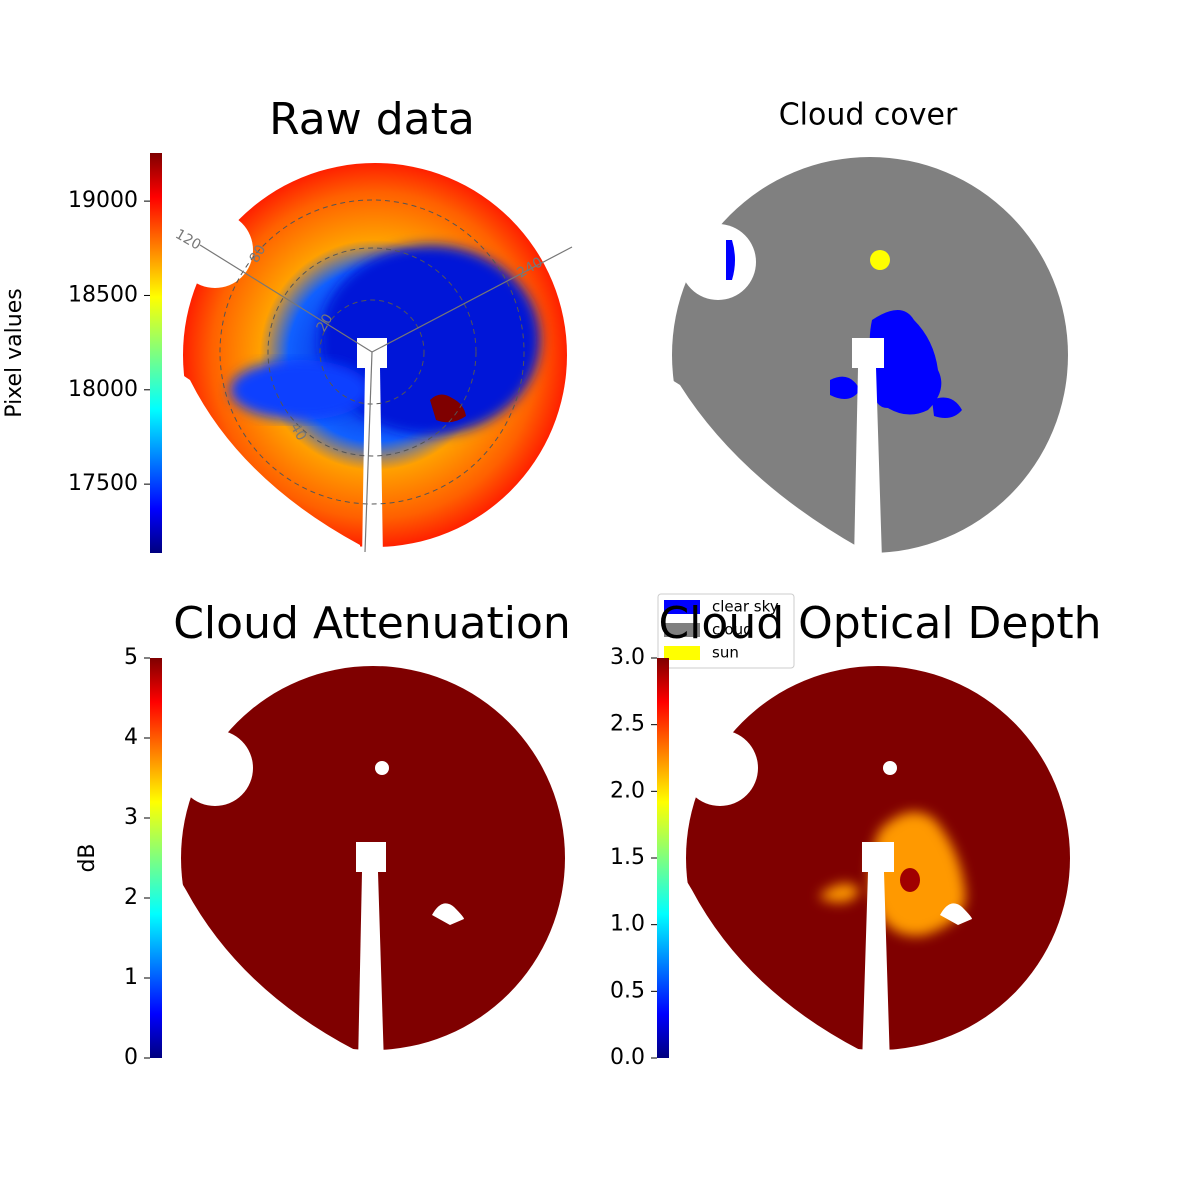 The image size is (1200, 1200). Describe the element at coordinates (745, 607) in the screenshot. I see `legend-label: clear sky` at that location.